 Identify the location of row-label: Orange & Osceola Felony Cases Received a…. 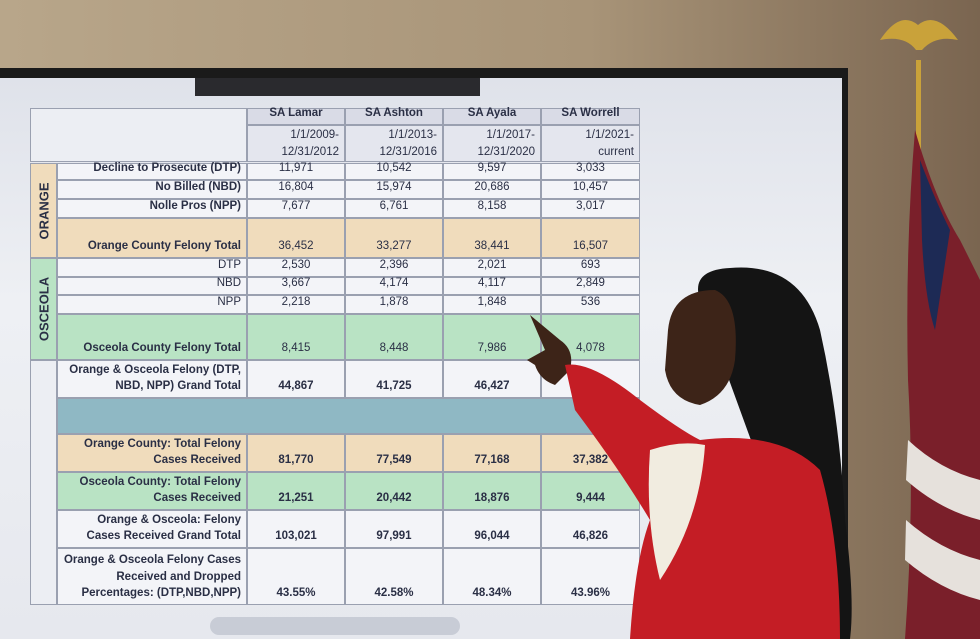
(152, 576).